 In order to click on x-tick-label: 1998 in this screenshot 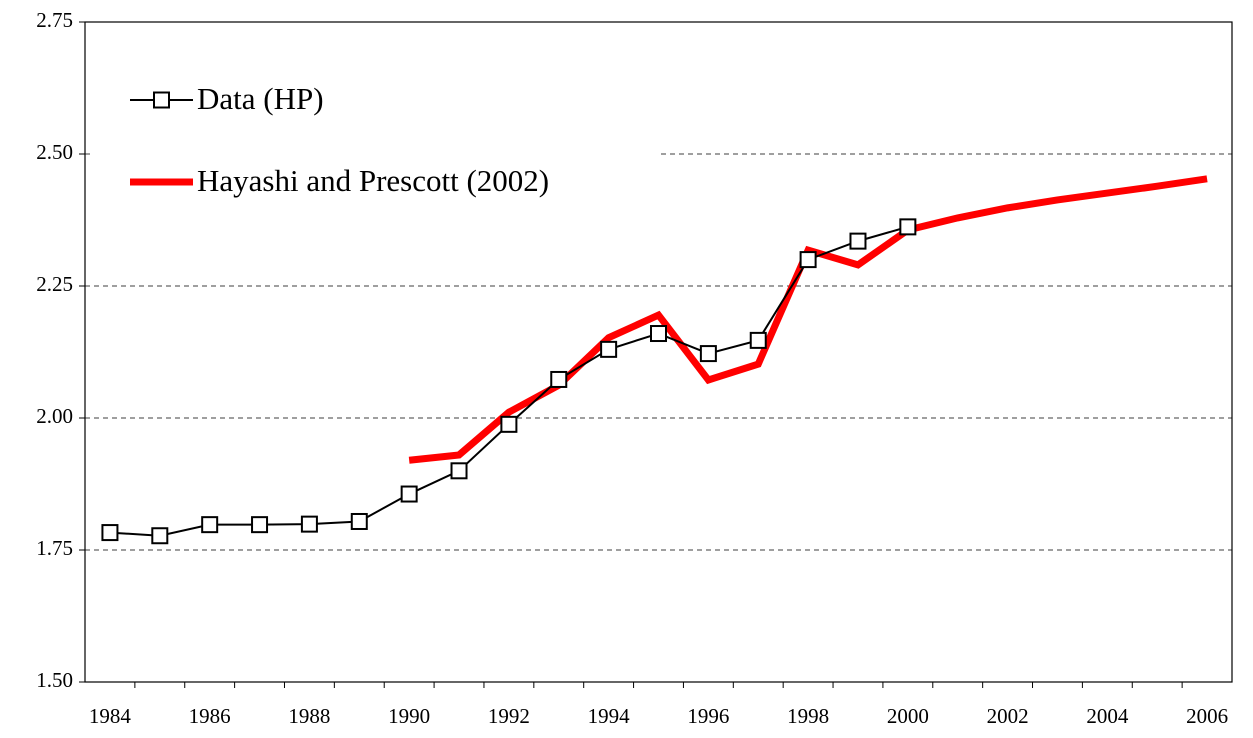, I will do `click(808, 716)`.